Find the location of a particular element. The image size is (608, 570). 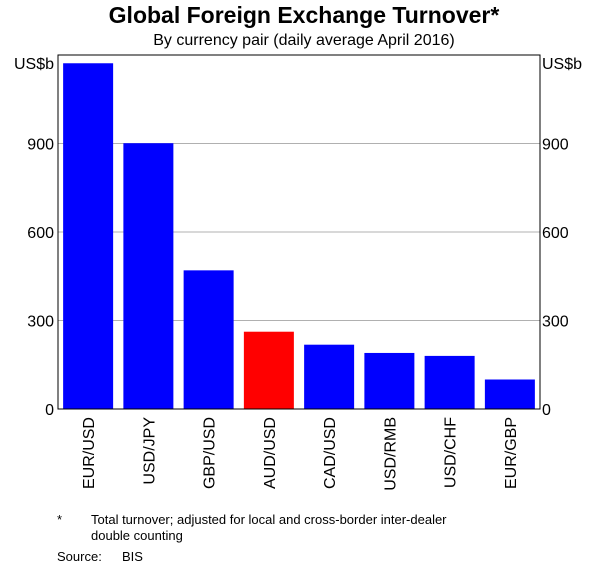

y-tick-label-left: 0 is located at coordinates (49, 410).